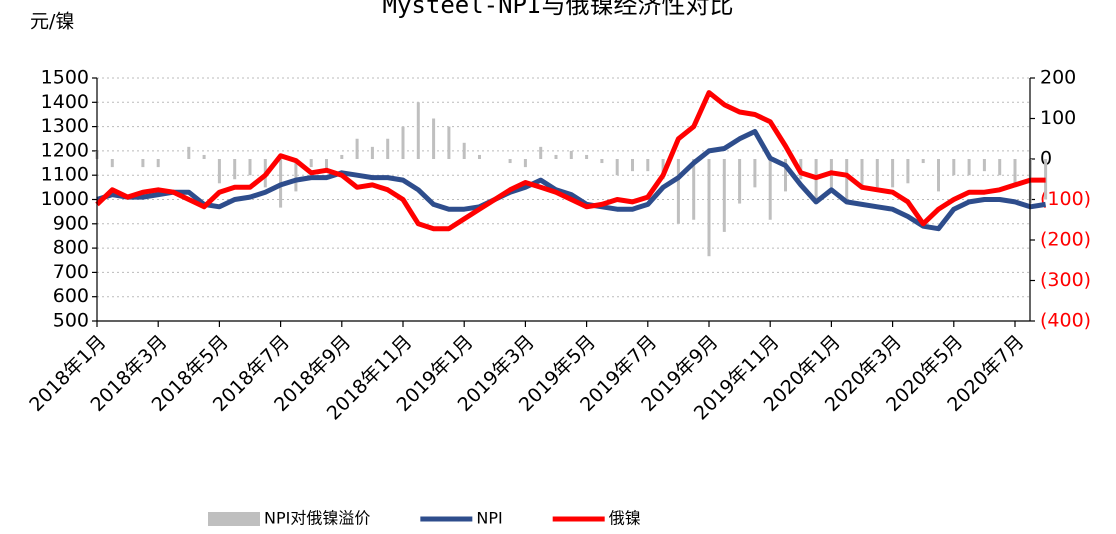 This screenshot has width=1116, height=534. Describe the element at coordinates (65, 175) in the screenshot. I see `y-tick-label: 1100` at that location.